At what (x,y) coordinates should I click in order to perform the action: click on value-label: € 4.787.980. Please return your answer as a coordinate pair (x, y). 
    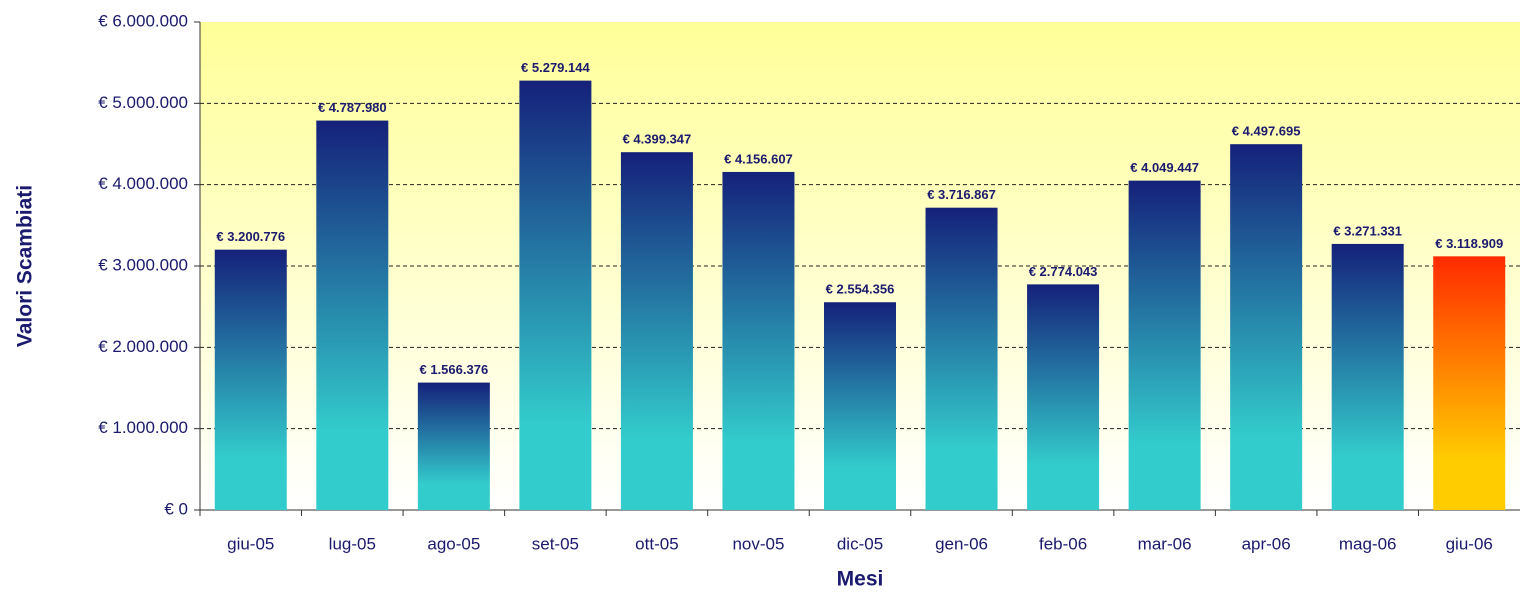
    Looking at the image, I should click on (352, 107).